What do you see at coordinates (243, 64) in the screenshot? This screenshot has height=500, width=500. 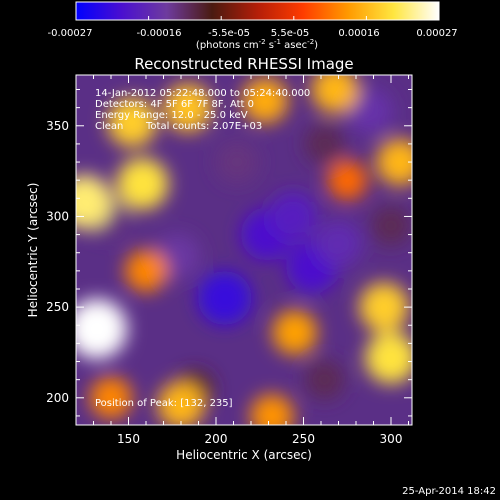 I see `chart-title: Reconstructed RHESSI Image` at bounding box center [243, 64].